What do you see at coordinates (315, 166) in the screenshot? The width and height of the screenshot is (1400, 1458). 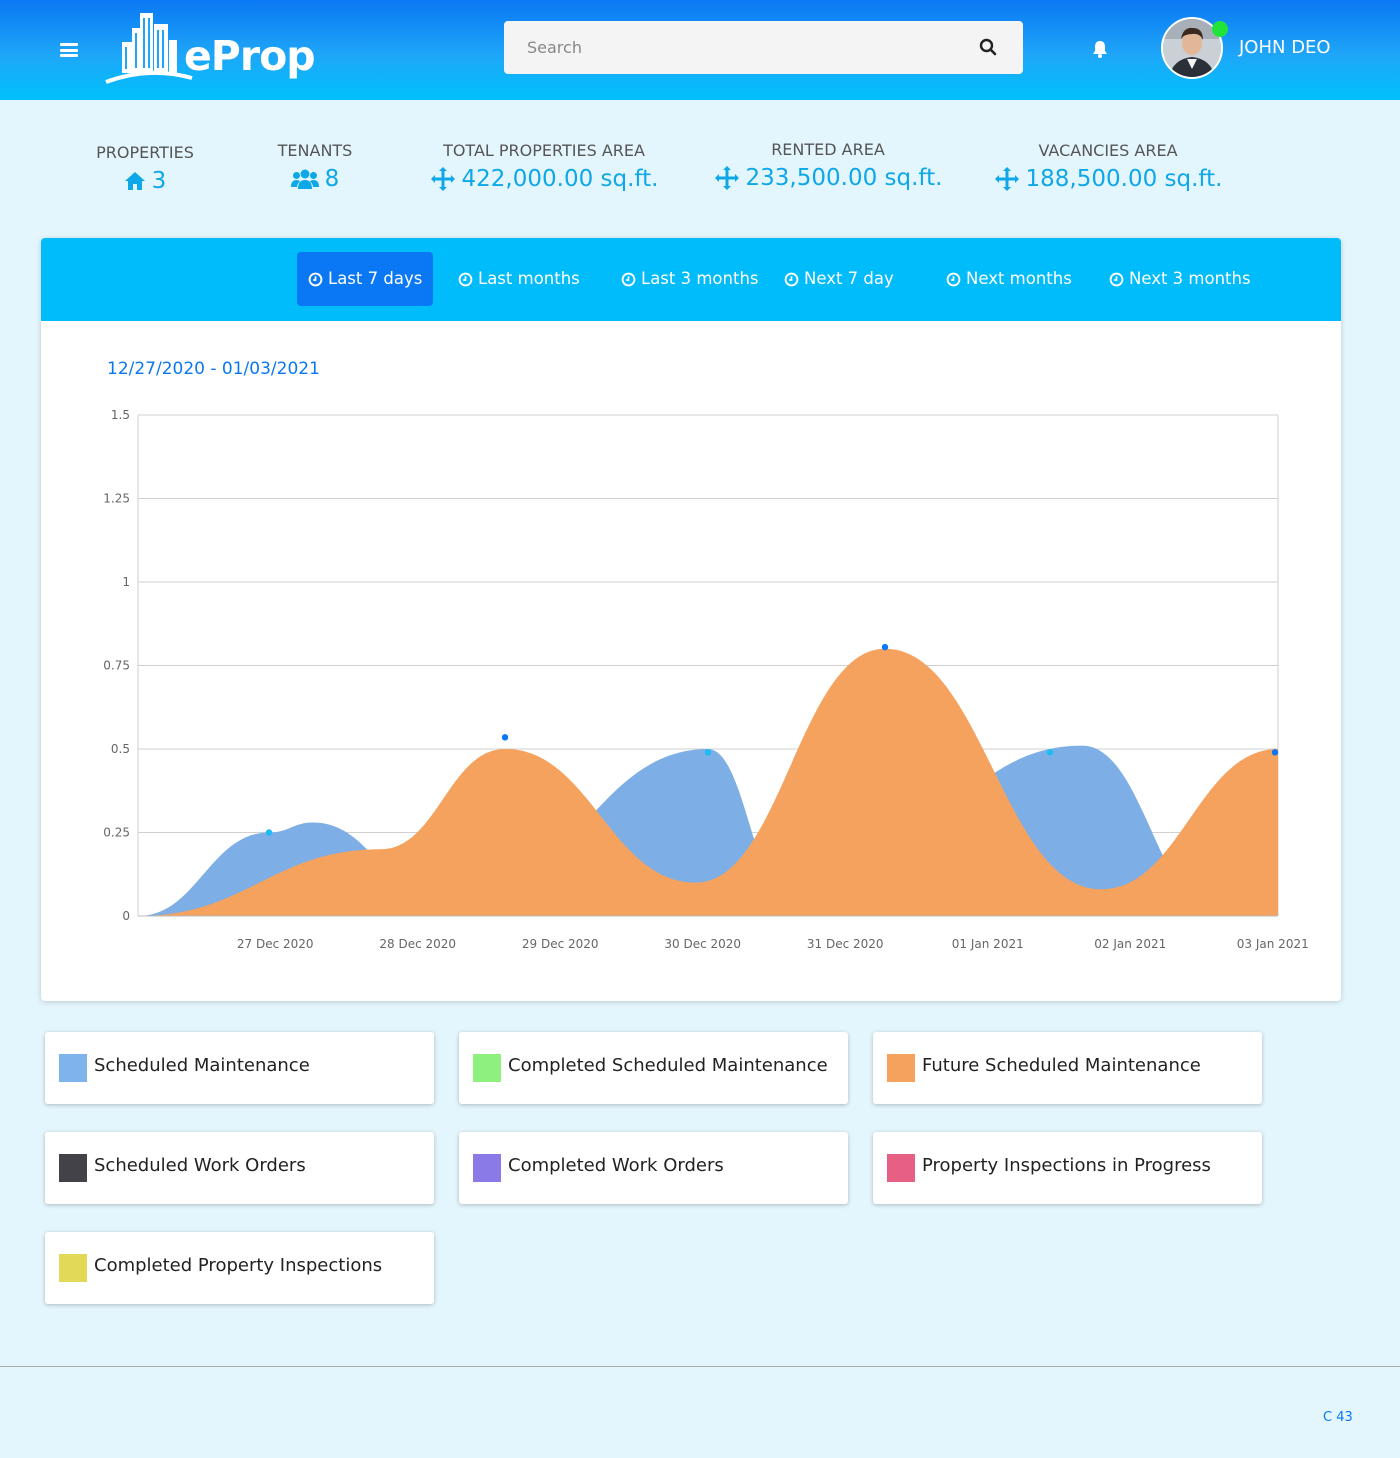 I see `stat-tenants: TENANTS 8` at bounding box center [315, 166].